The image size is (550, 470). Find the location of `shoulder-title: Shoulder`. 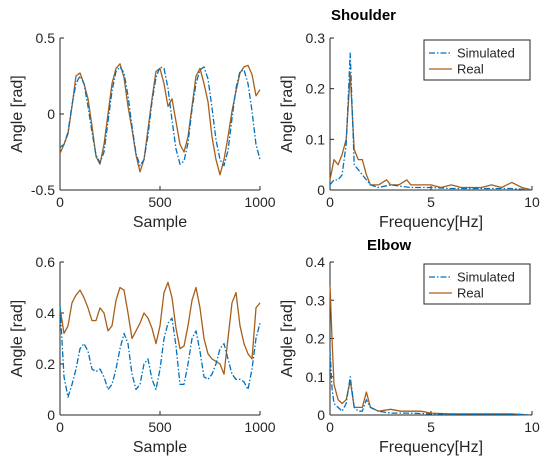

shoulder-title: Shoulder is located at coordinates (363, 15).